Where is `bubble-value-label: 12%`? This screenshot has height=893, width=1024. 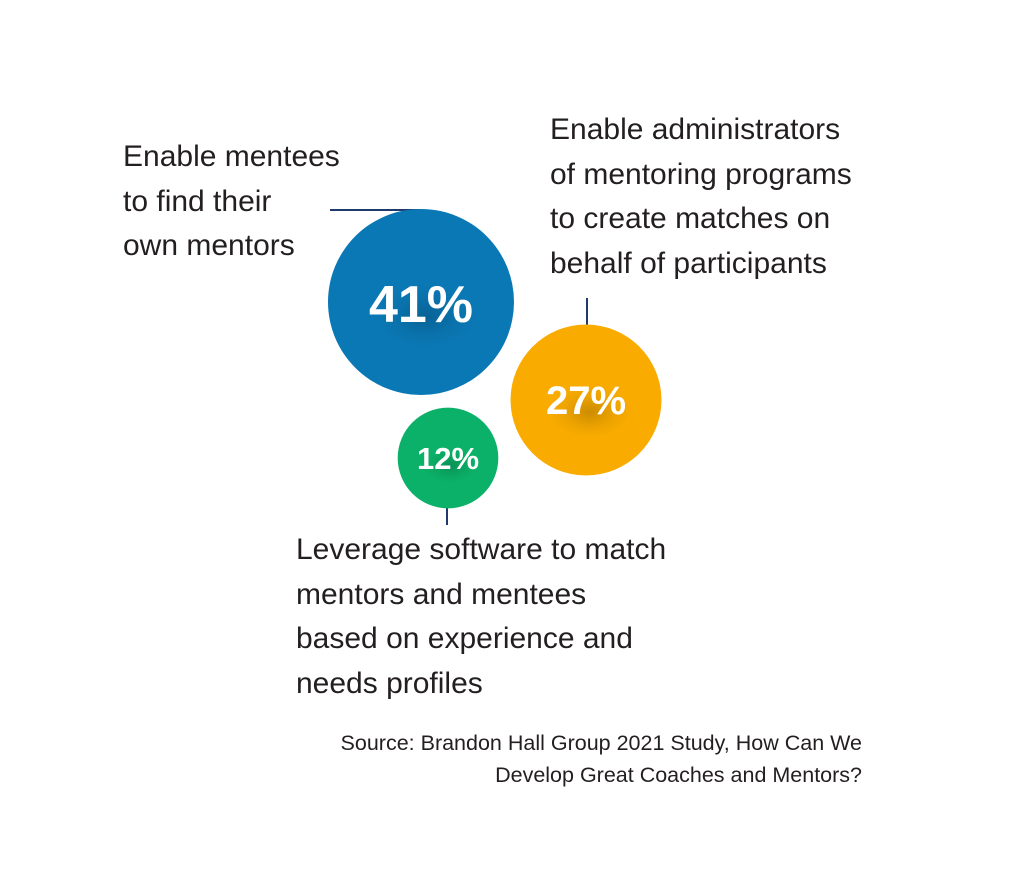 bubble-value-label: 12% is located at coordinates (448, 458).